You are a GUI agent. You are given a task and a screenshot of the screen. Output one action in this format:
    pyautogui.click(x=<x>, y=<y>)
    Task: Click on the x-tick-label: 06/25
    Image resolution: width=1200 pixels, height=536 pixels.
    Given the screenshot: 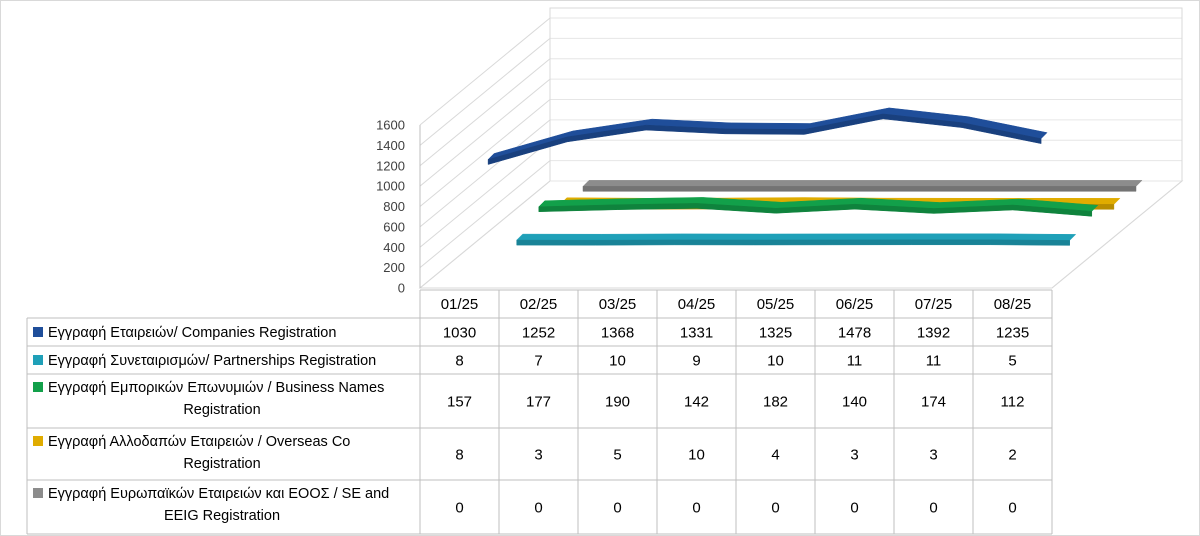 What is the action you would take?
    pyautogui.click(x=855, y=304)
    